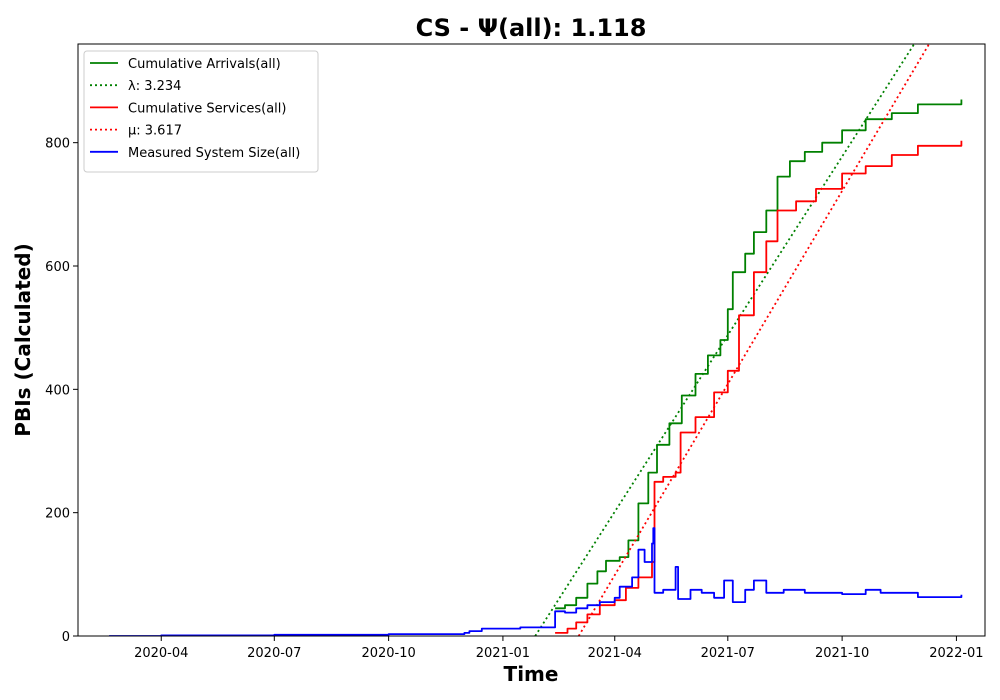 This screenshot has height=700, width=1000. I want to click on legend-box, so click(201, 111).